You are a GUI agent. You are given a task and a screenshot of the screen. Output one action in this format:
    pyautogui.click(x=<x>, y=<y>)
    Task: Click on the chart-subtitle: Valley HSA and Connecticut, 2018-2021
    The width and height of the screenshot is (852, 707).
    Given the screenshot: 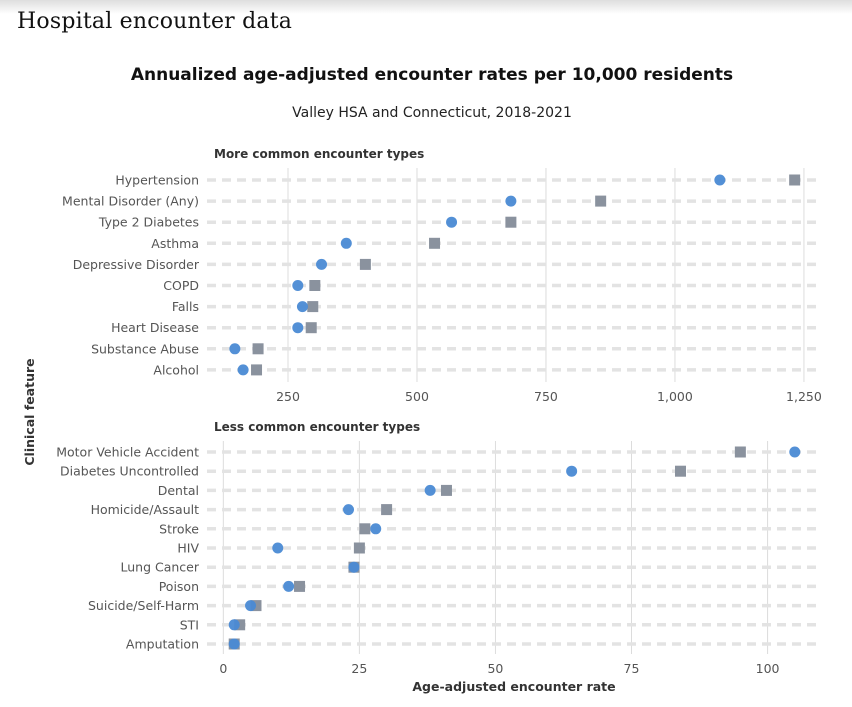 What is the action you would take?
    pyautogui.click(x=432, y=113)
    